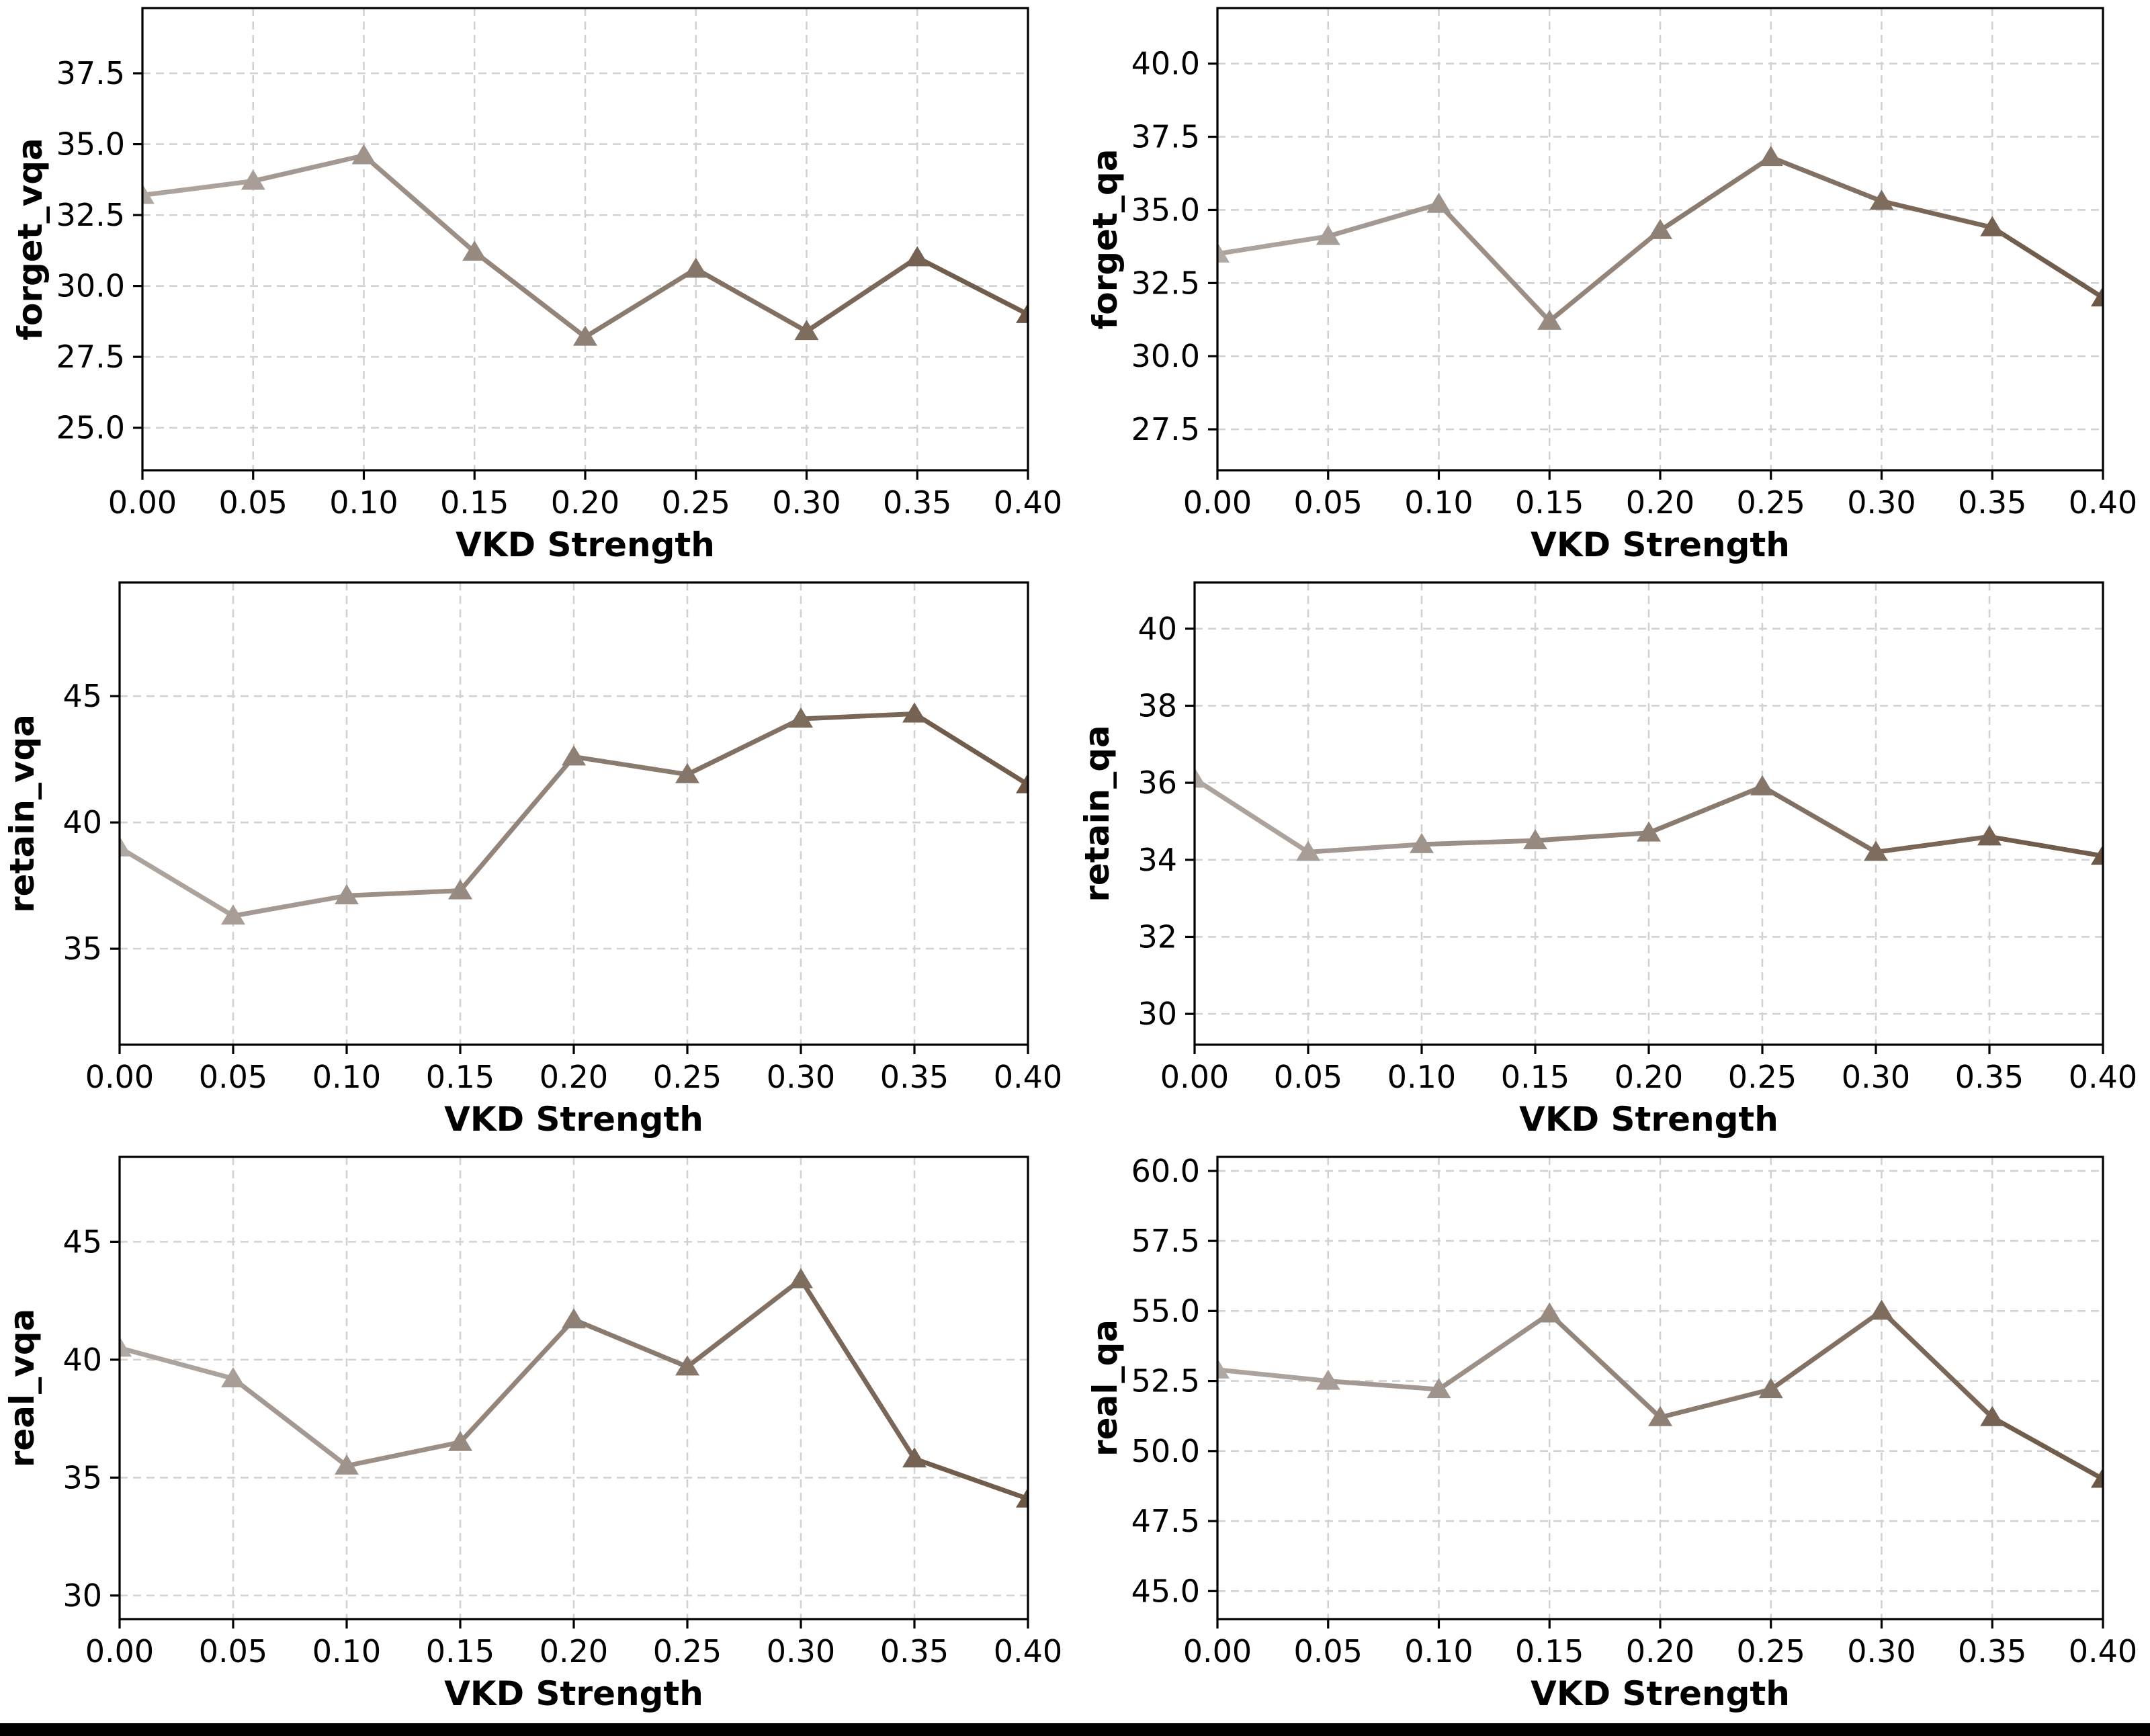 This screenshot has height=1736, width=2150. What do you see at coordinates (82, 696) in the screenshot?
I see `y-tick-label: 45` at bounding box center [82, 696].